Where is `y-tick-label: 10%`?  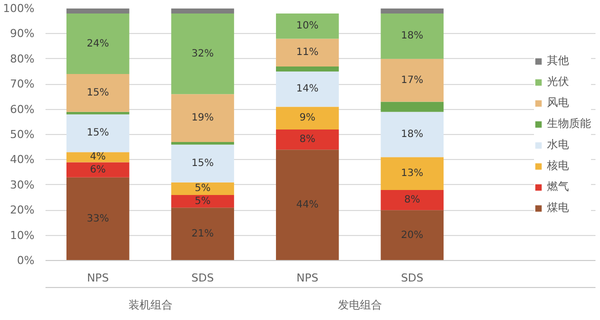 y-tick-label: 10% is located at coordinates (22, 235).